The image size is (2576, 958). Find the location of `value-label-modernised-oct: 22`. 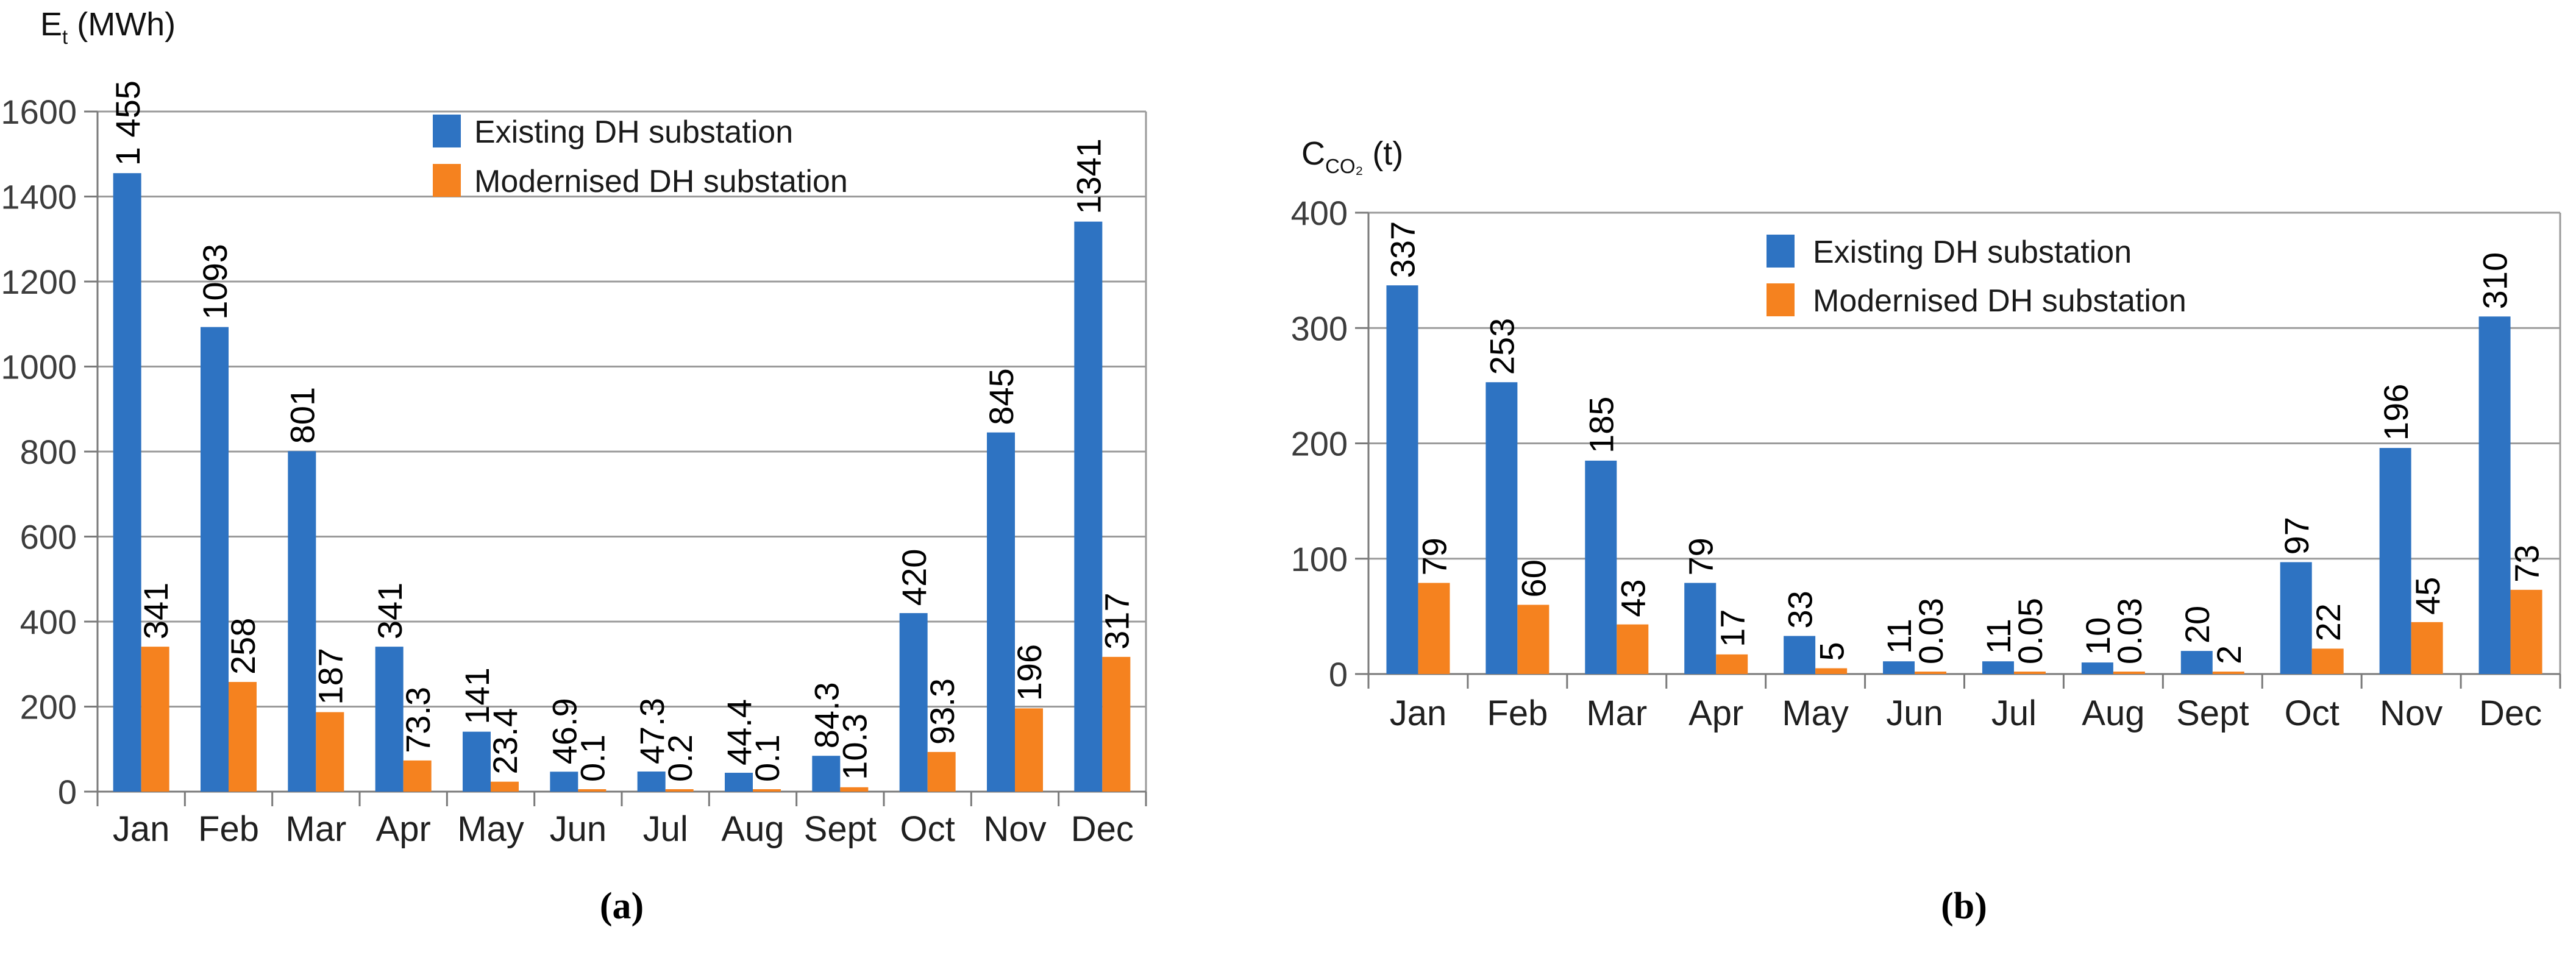

value-label-modernised-oct: 22 is located at coordinates (2328, 622).